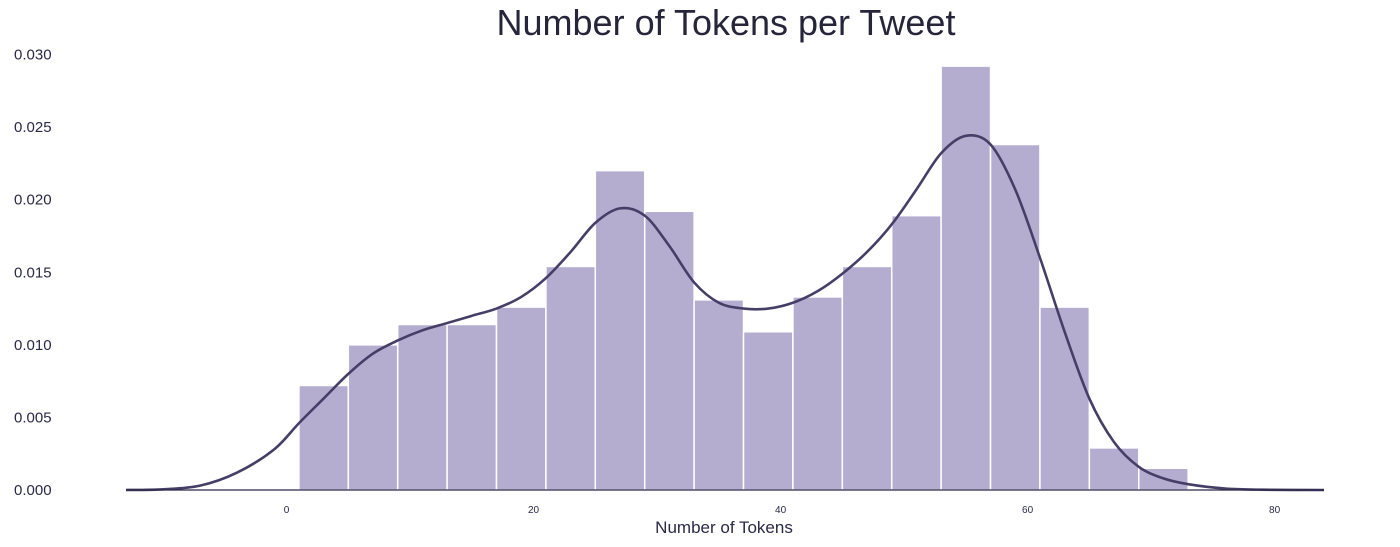 The height and width of the screenshot is (547, 1400). Describe the element at coordinates (33, 127) in the screenshot. I see `y-tick-label: 0.025` at that location.